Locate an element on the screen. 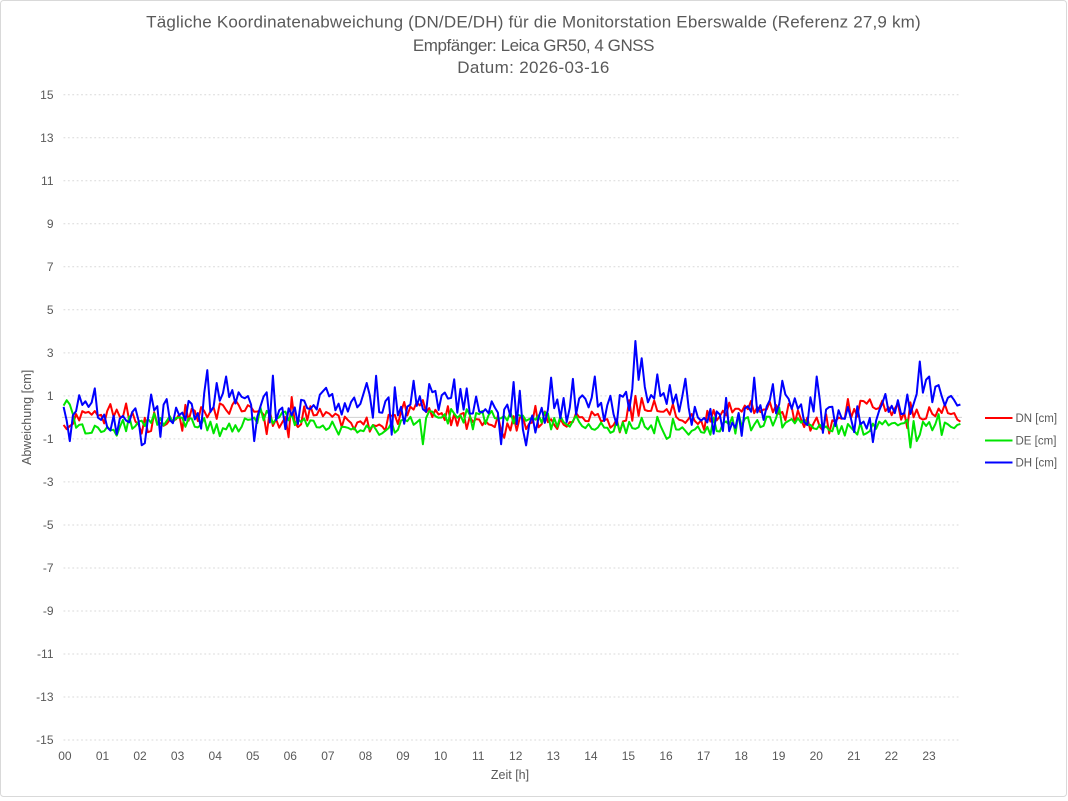 This screenshot has width=1068, height=801. svg-text: 00 is located at coordinates (65, 756).